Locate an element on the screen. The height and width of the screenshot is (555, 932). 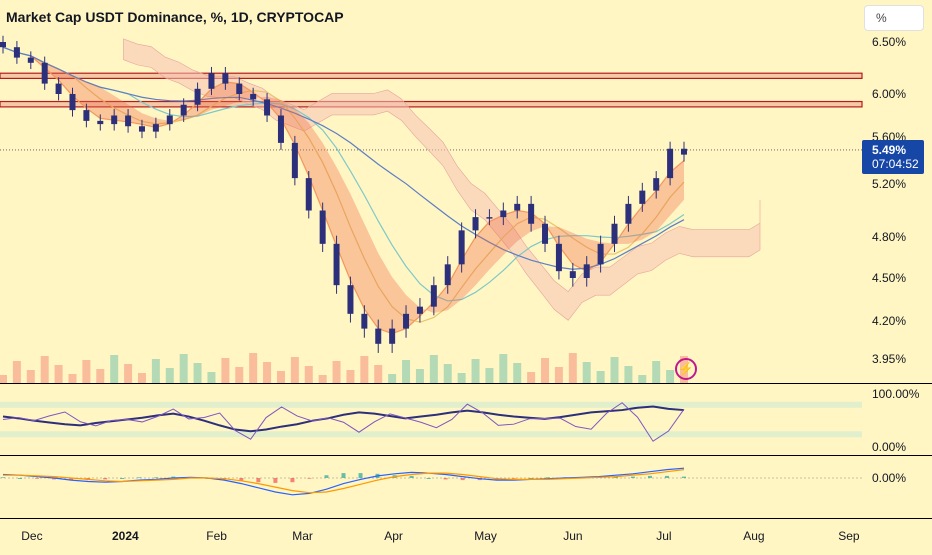
x-tick-label: Apr is located at coordinates (393, 536).